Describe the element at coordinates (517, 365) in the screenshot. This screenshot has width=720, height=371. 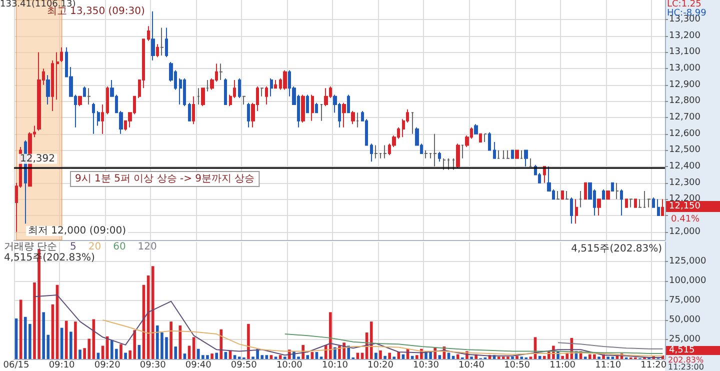
I see `x-tick-label: 10:50` at that location.